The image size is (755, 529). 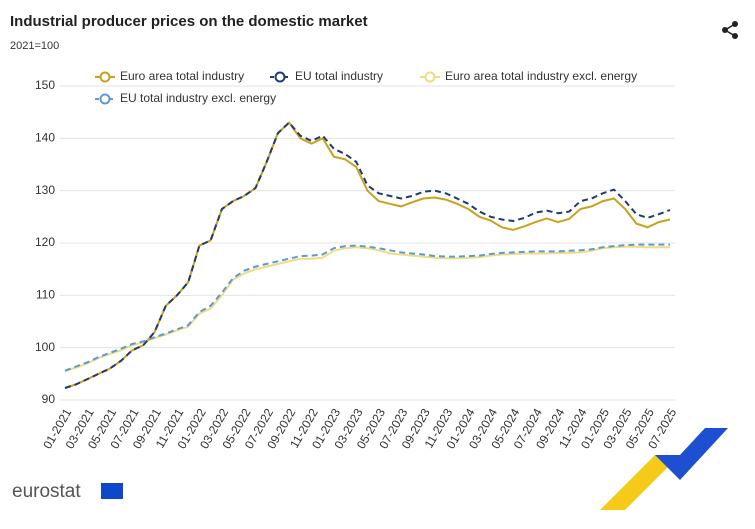 What do you see at coordinates (46, 491) in the screenshot?
I see `logo-text: eurostat` at bounding box center [46, 491].